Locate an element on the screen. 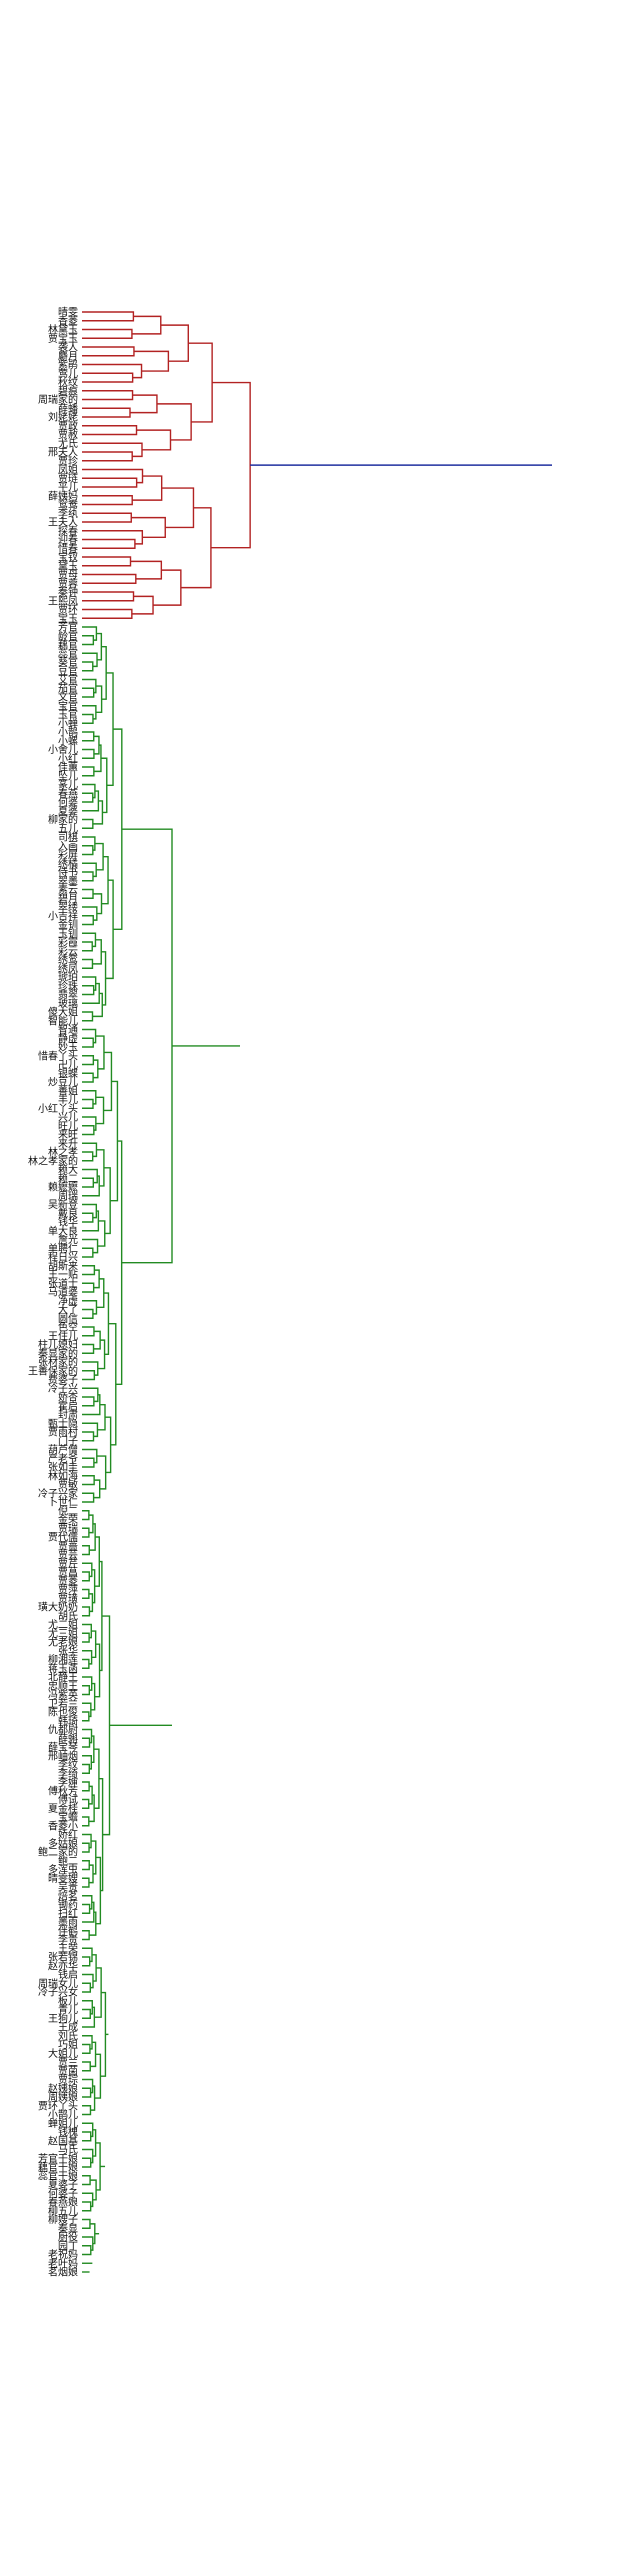 This screenshot has height=2560, width=640. leaf-label: 王一贴 is located at coordinates (63, 1274).